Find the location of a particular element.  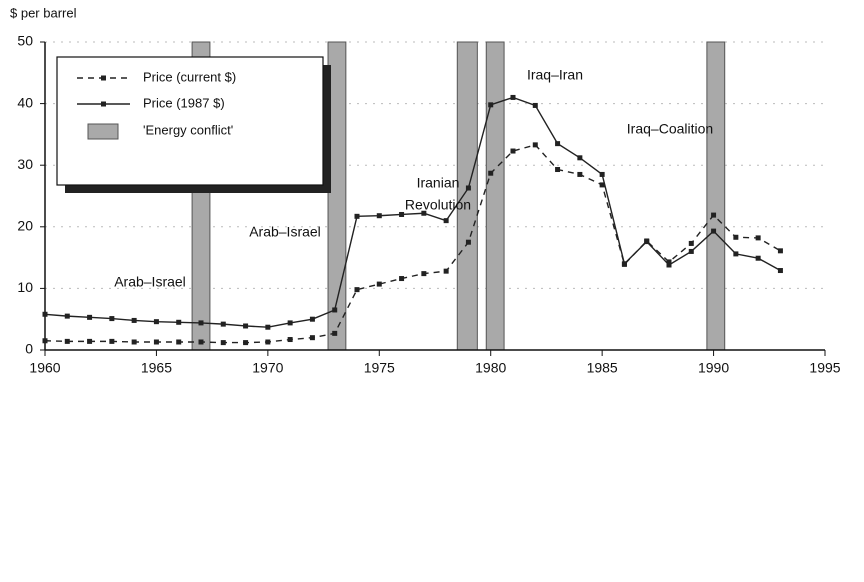

x-tick-label: 1975 is located at coordinates (379, 368).